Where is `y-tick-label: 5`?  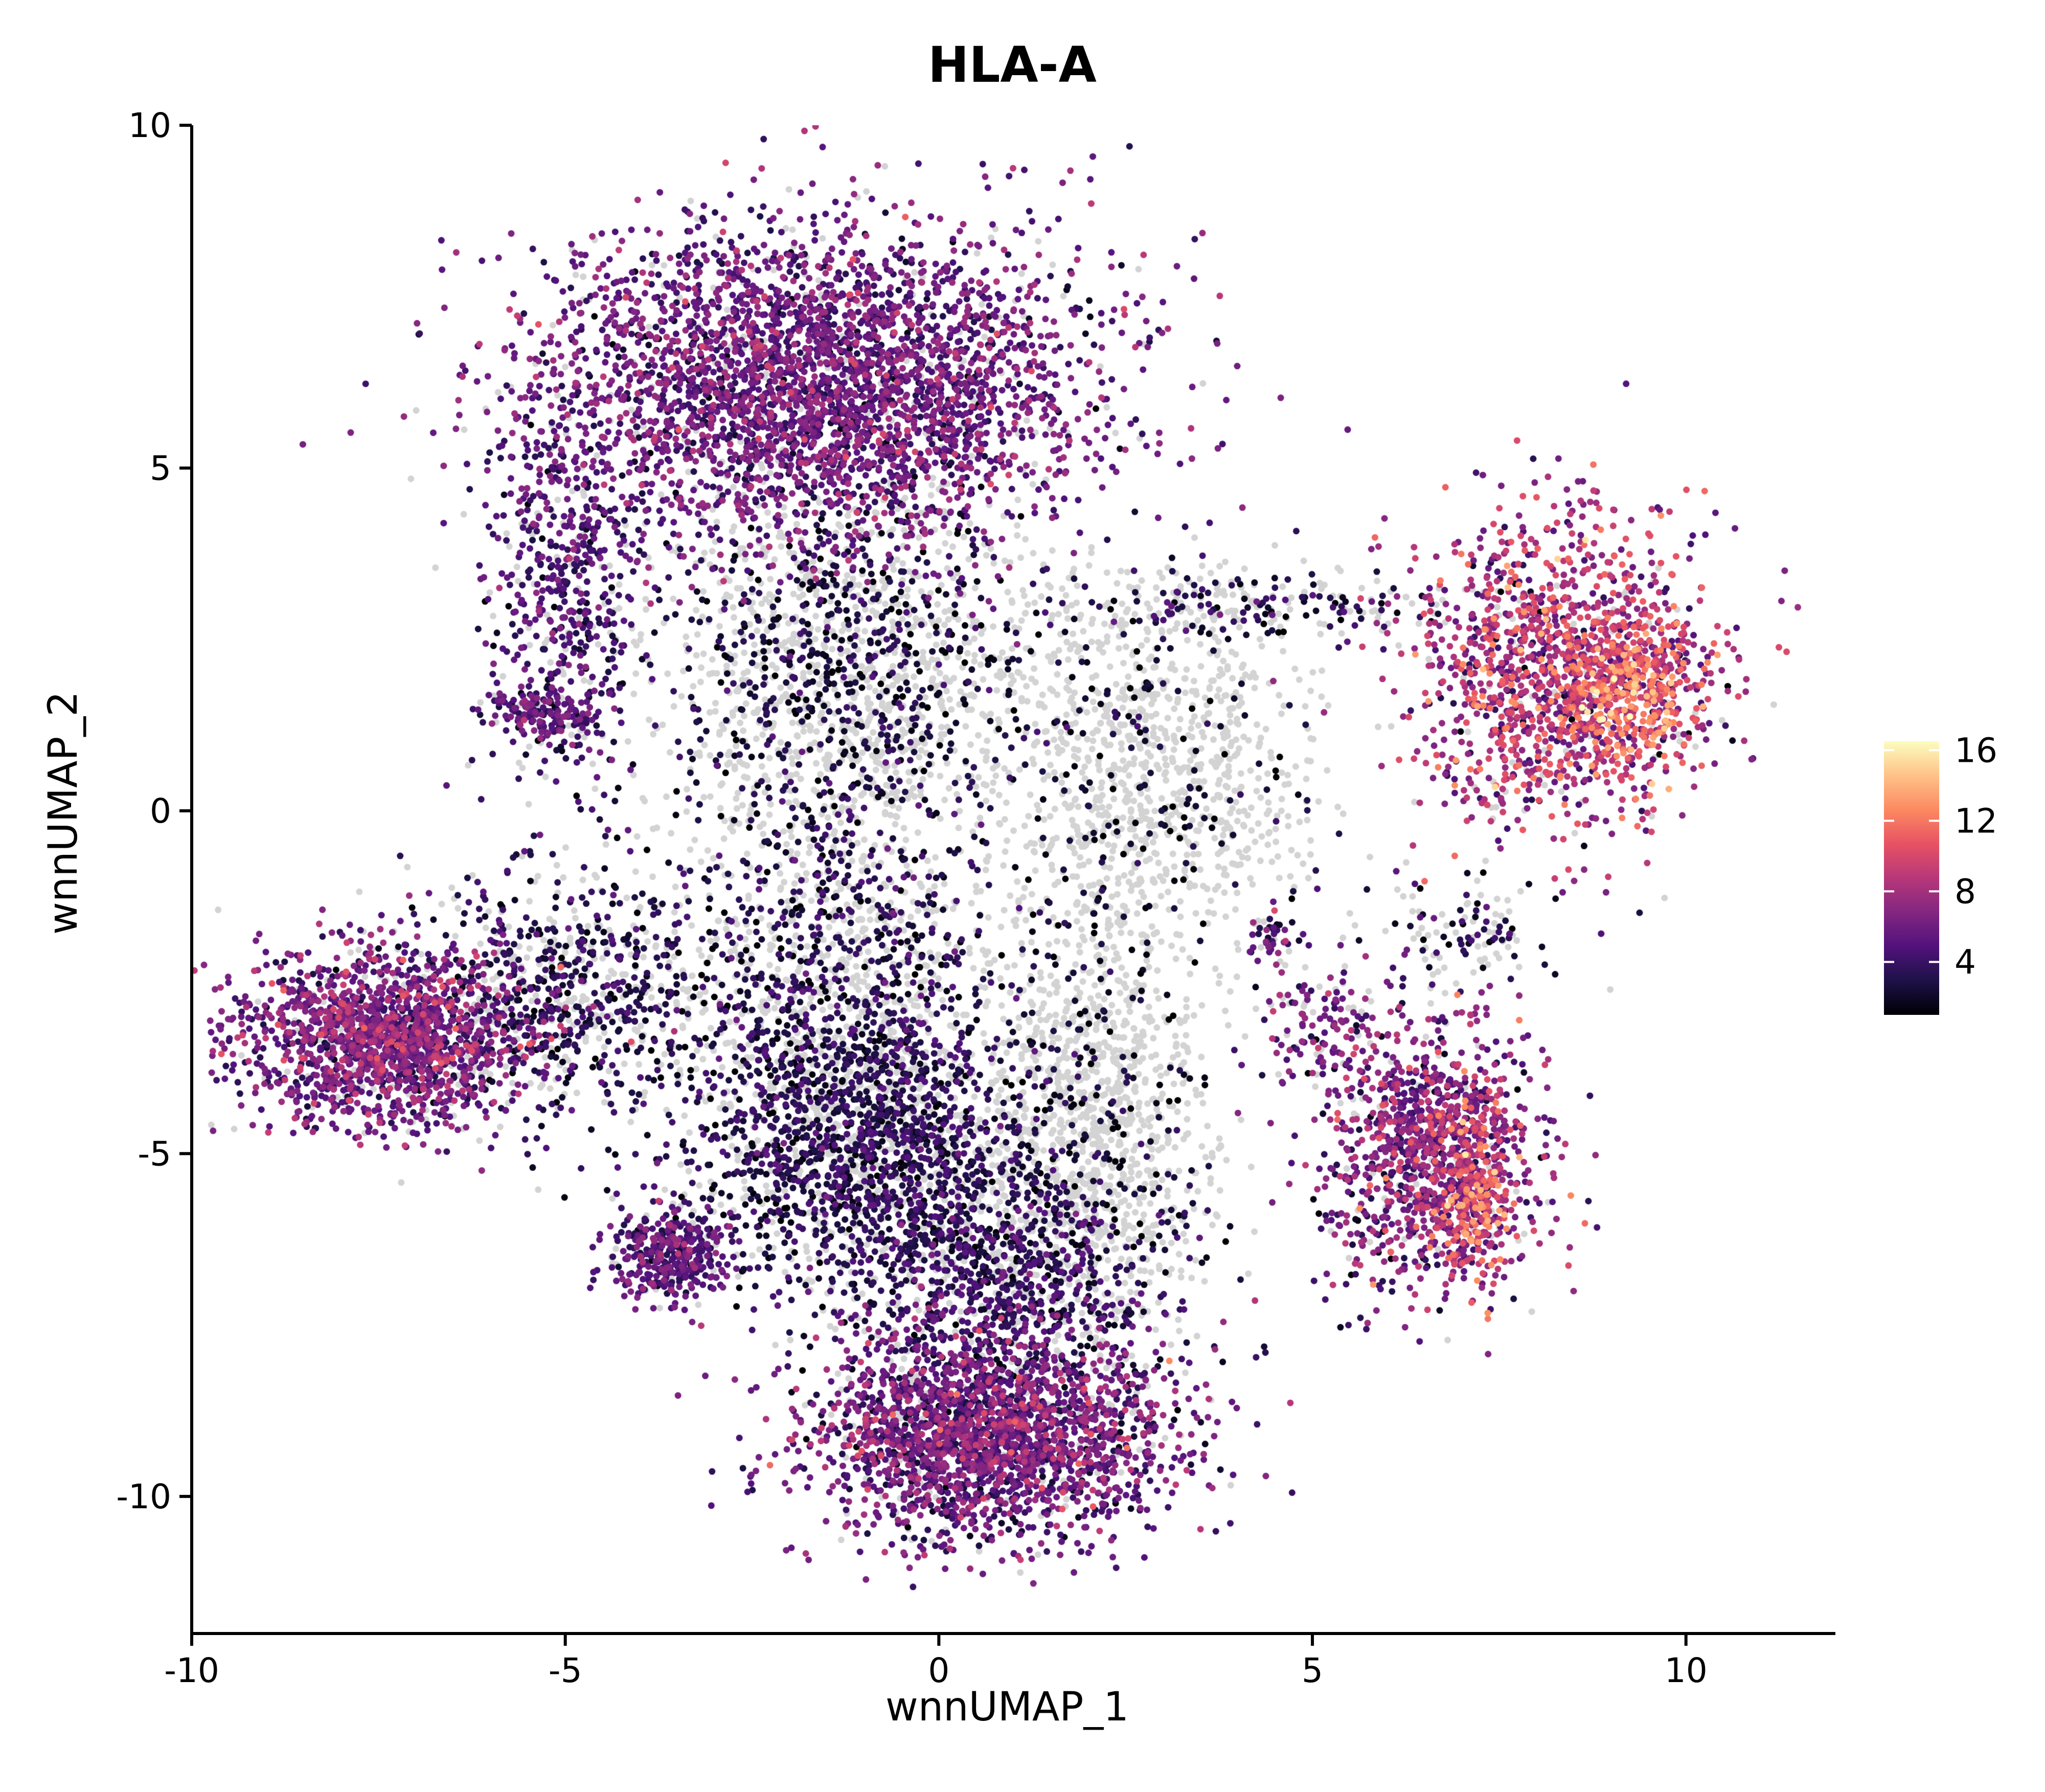
y-tick-label: 5 is located at coordinates (160, 468).